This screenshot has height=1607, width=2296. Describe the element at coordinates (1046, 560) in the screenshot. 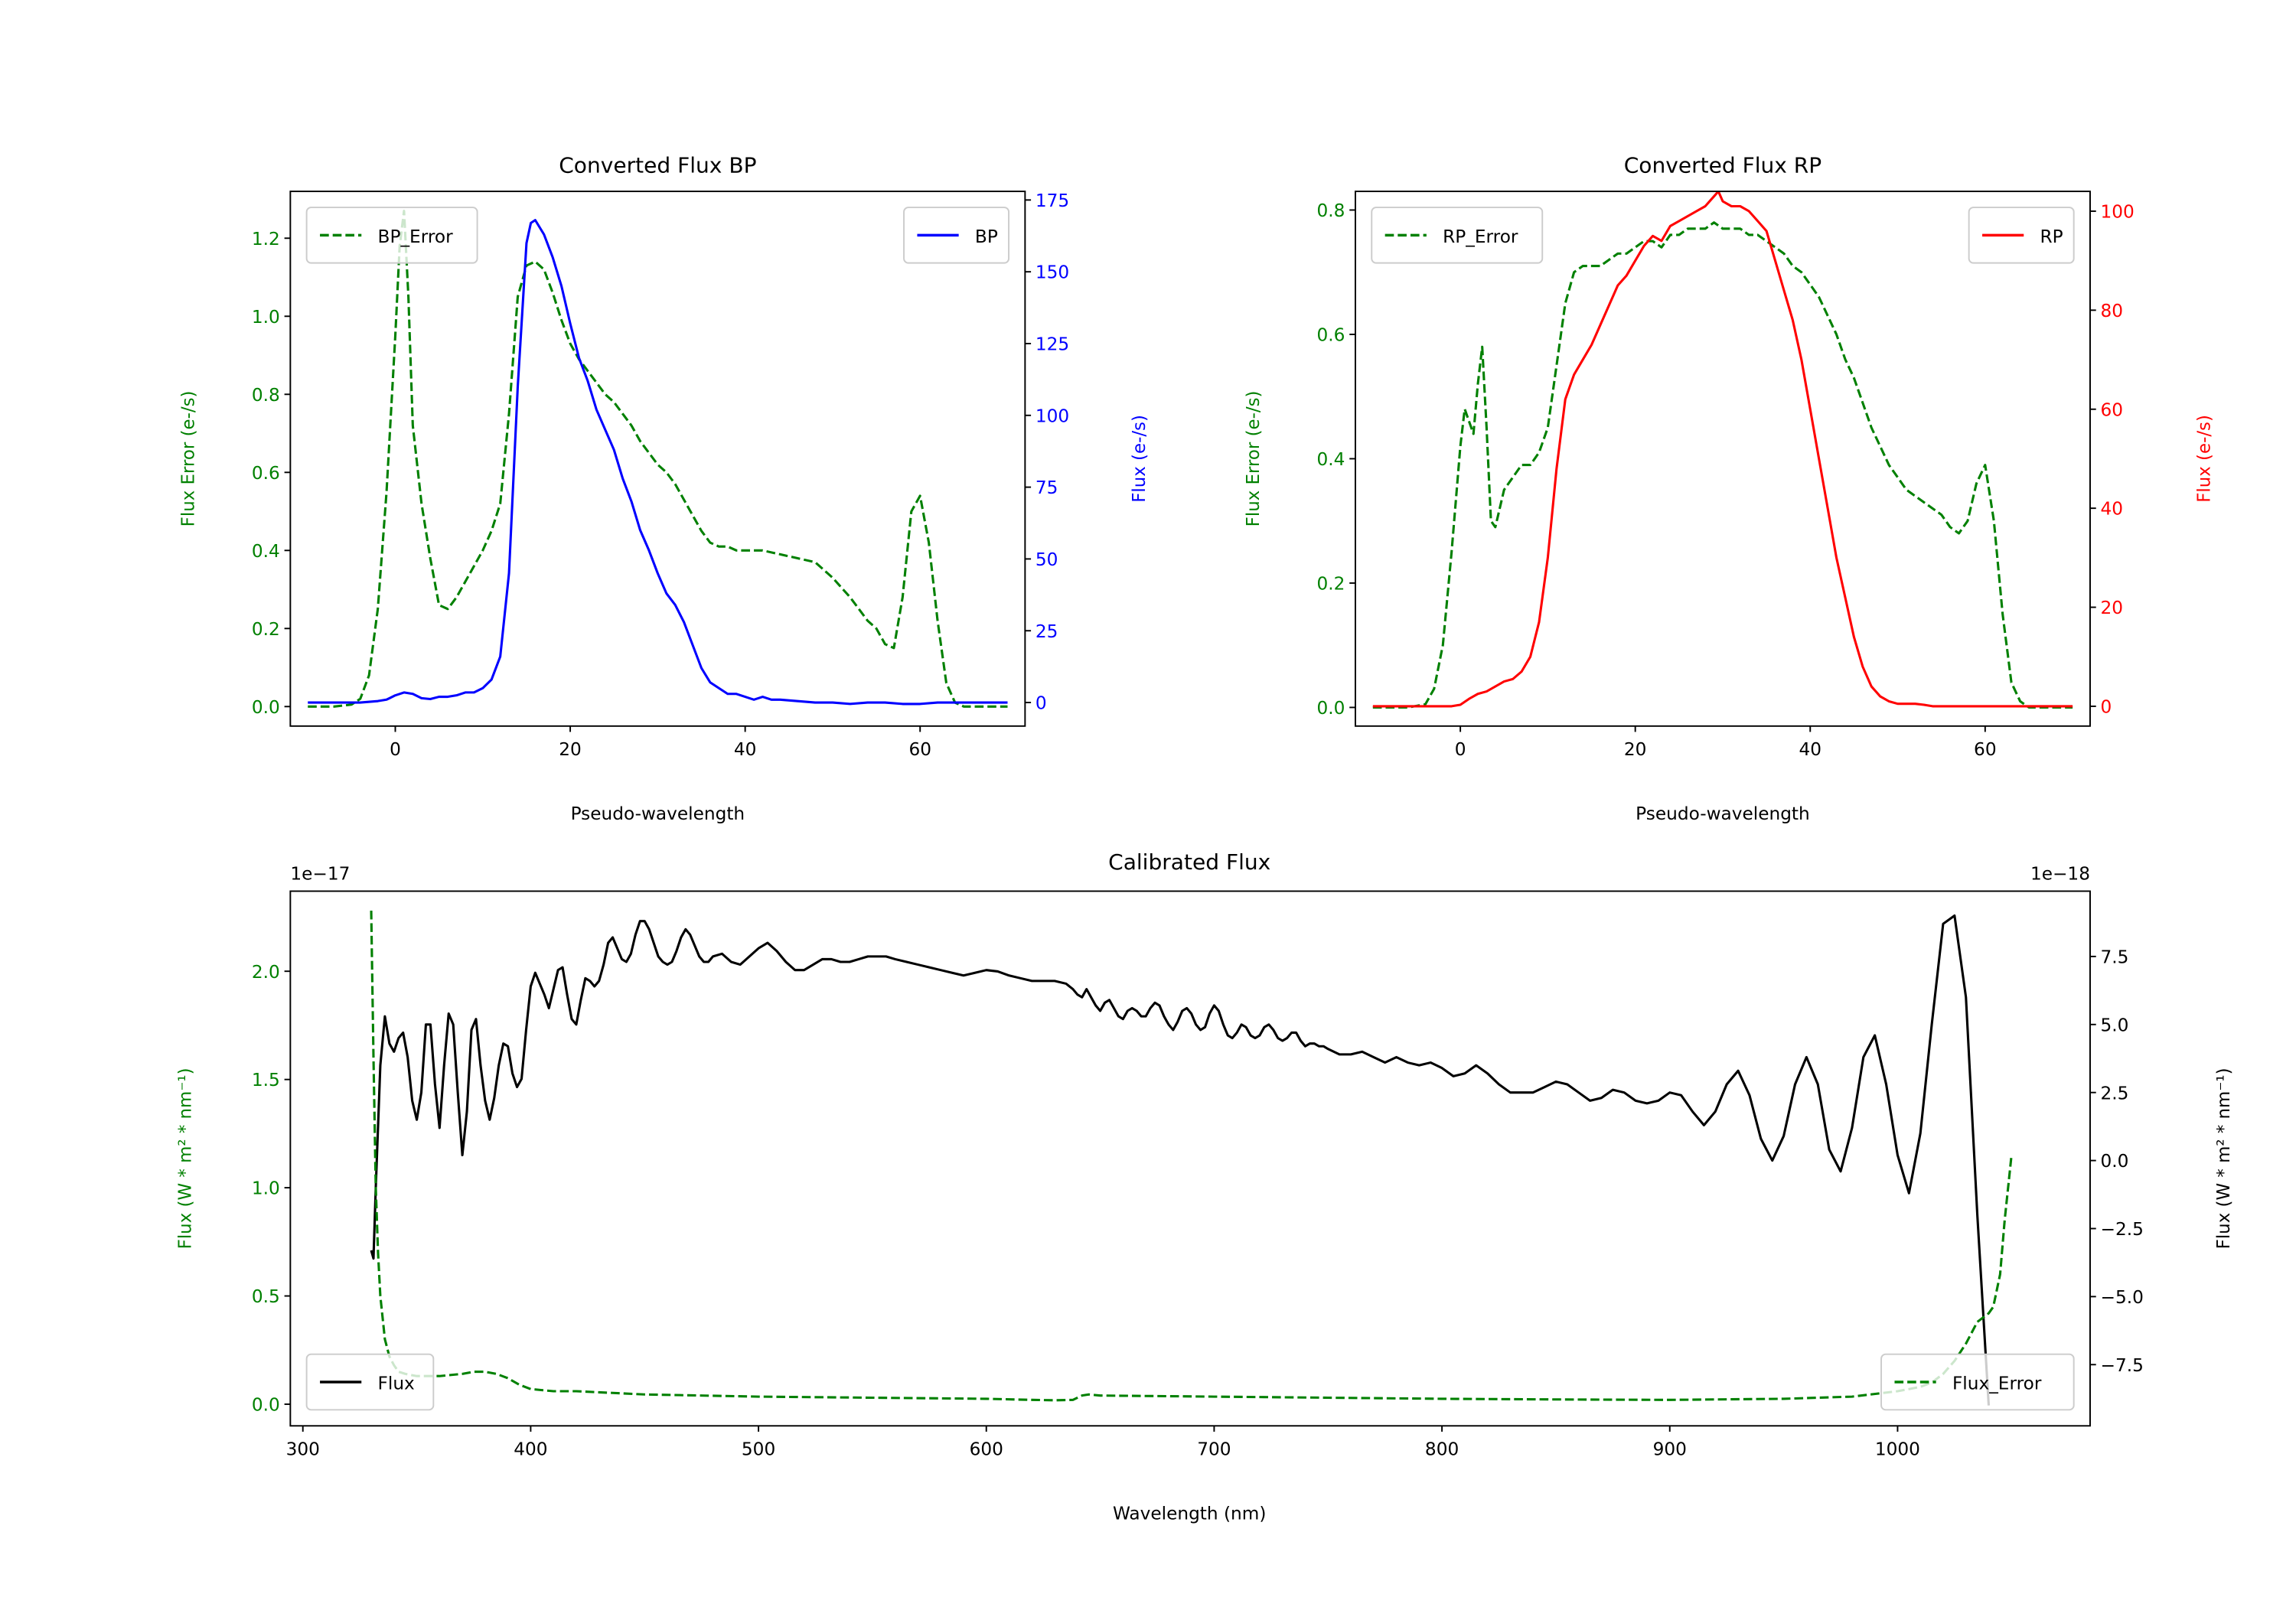

I see `y-right-tick-label: 50` at that location.